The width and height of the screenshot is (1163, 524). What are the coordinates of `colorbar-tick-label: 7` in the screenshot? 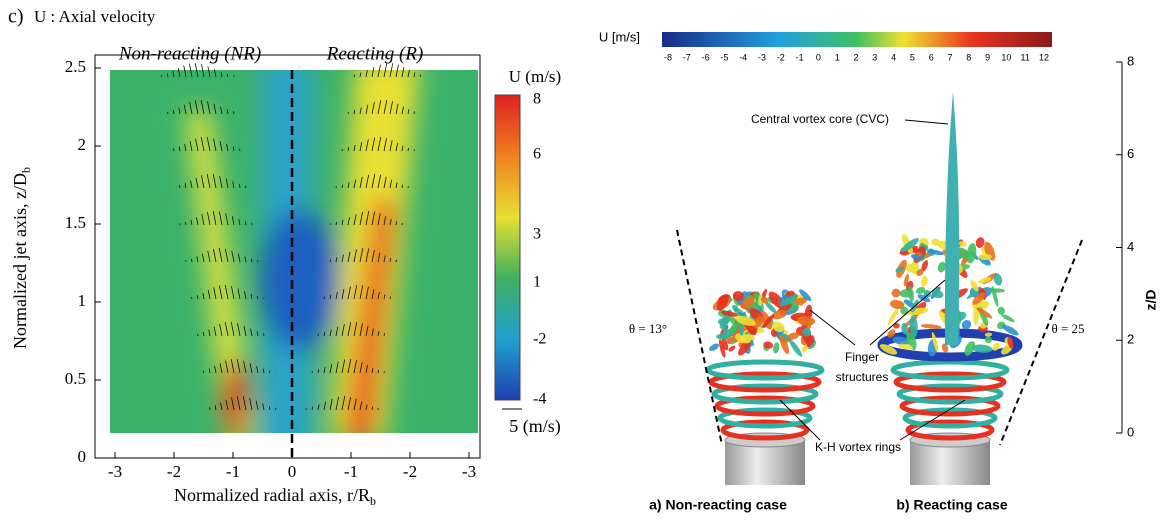 It's located at (949, 57).